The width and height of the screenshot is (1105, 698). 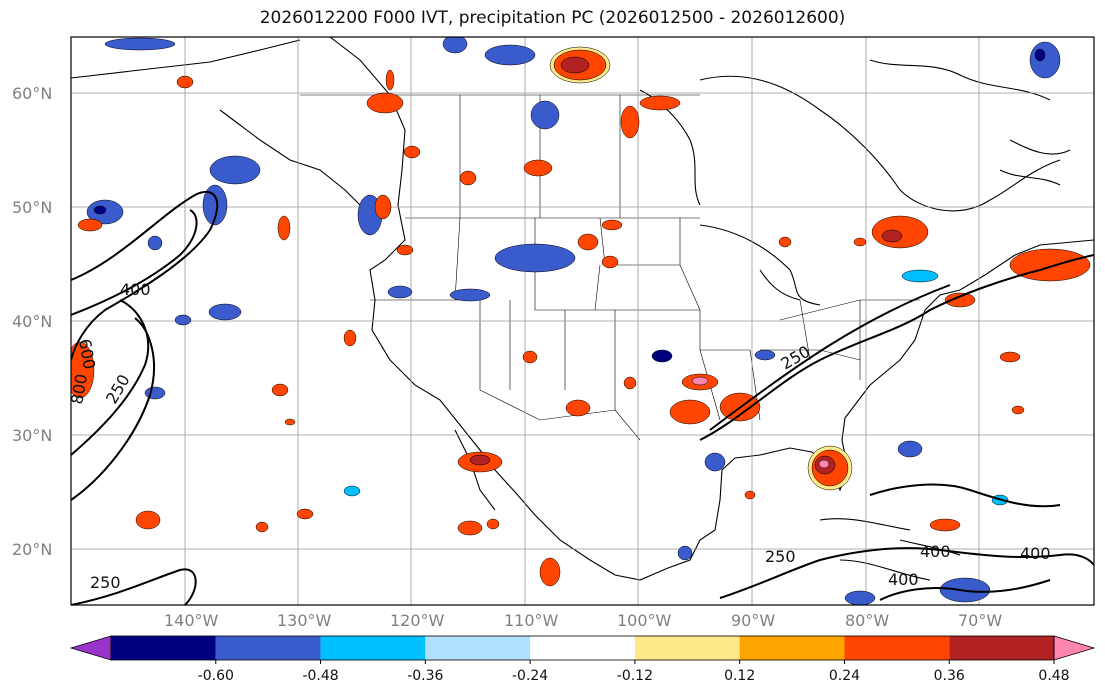 I want to click on lat-label-60n: 60°N, so click(x=32, y=93).